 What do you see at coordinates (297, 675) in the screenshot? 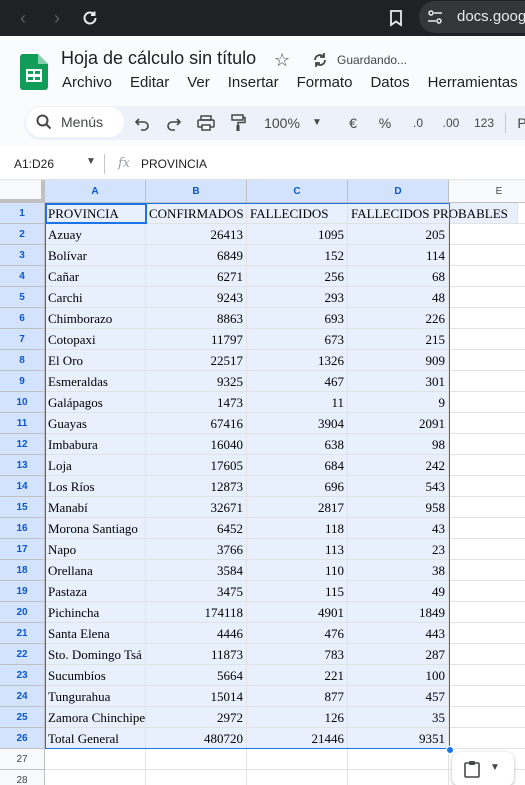
I see `grid-cell: 221` at bounding box center [297, 675].